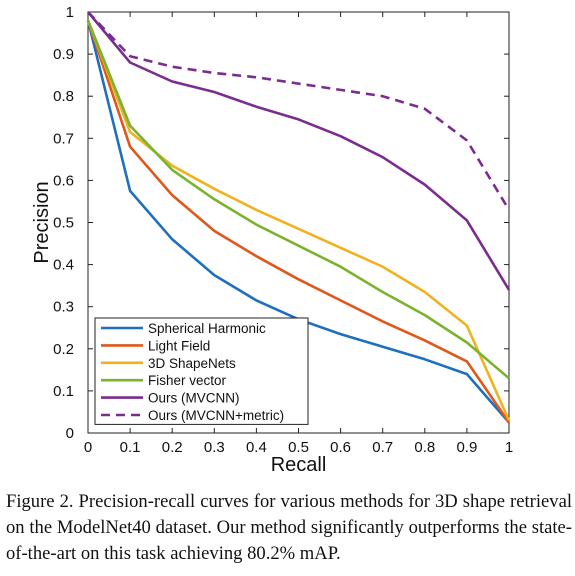  Describe the element at coordinates (130, 447) in the screenshot. I see `x-tick-label: 0.1` at that location.